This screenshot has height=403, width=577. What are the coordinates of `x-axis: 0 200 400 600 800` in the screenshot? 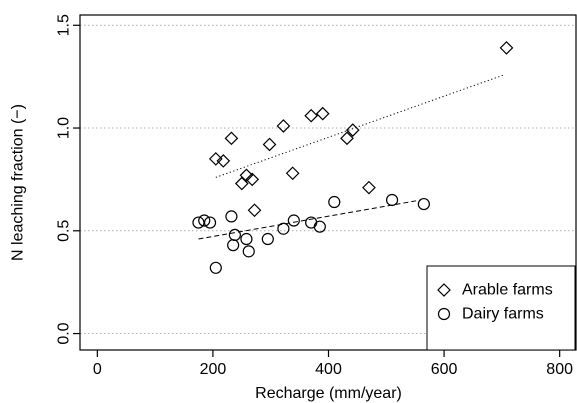 It's located at (333, 364).